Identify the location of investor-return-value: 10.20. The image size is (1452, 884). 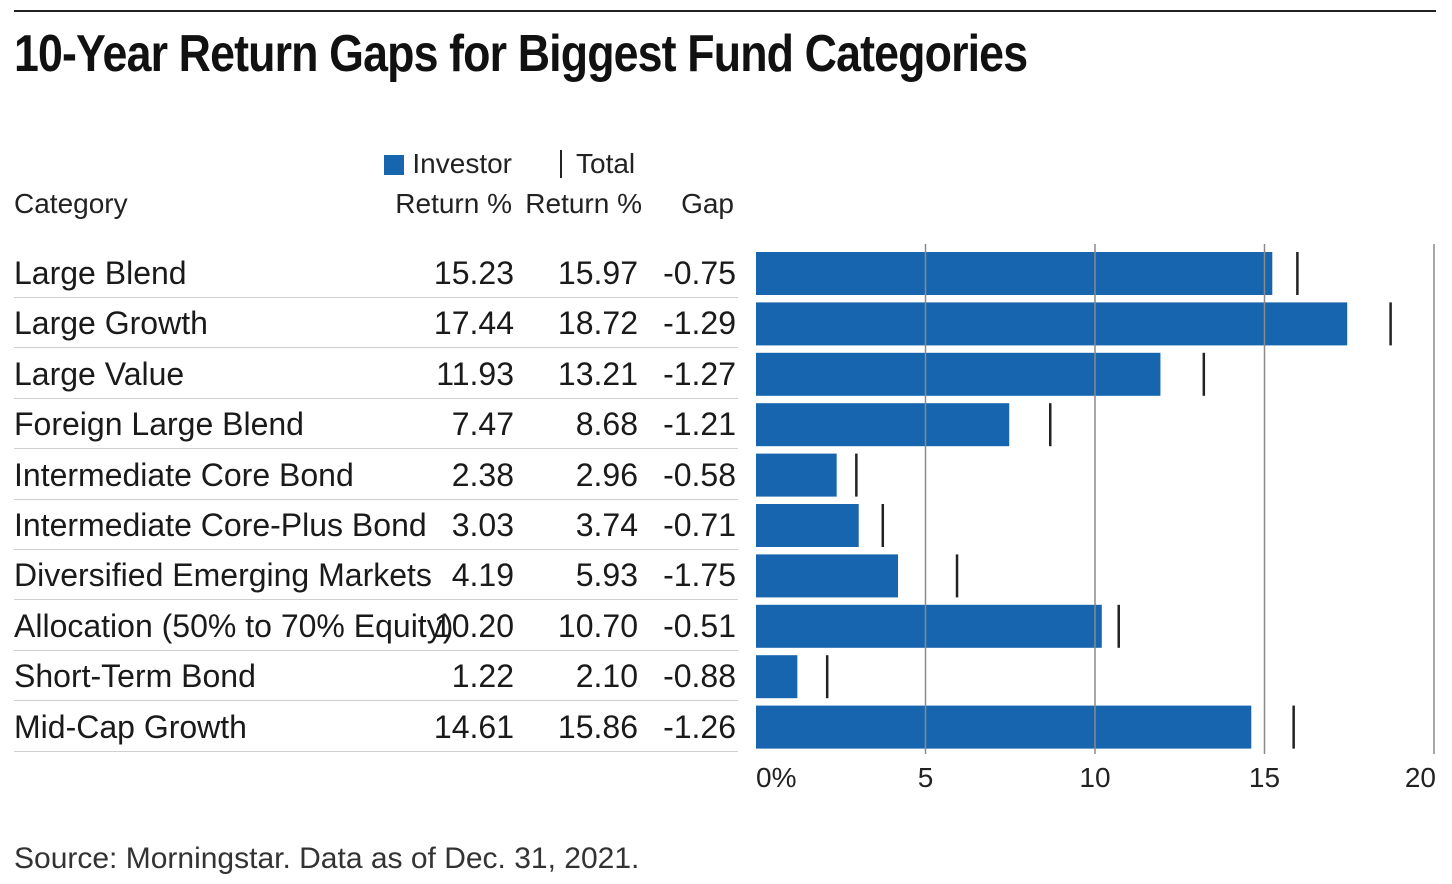
(473, 625).